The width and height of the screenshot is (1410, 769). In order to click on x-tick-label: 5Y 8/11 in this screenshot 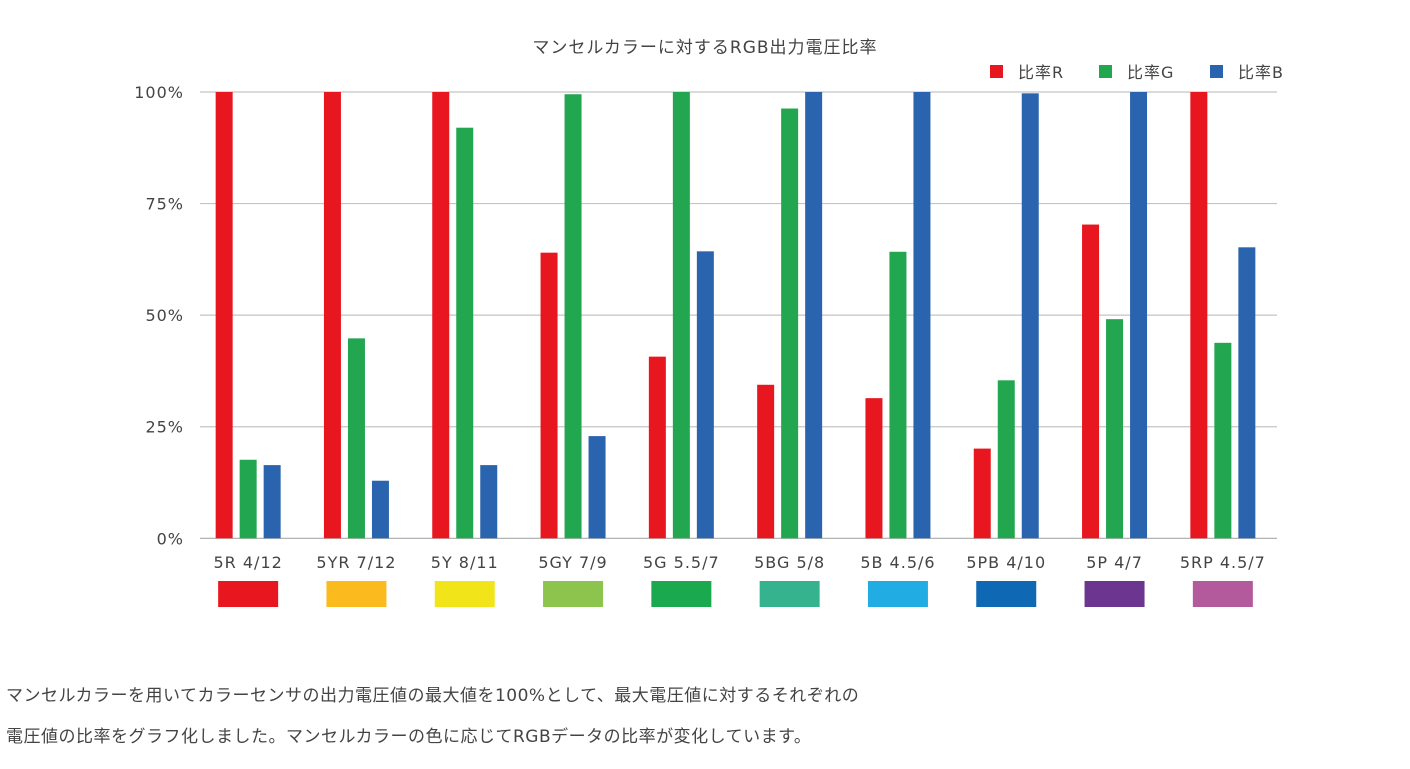, I will do `click(465, 562)`.